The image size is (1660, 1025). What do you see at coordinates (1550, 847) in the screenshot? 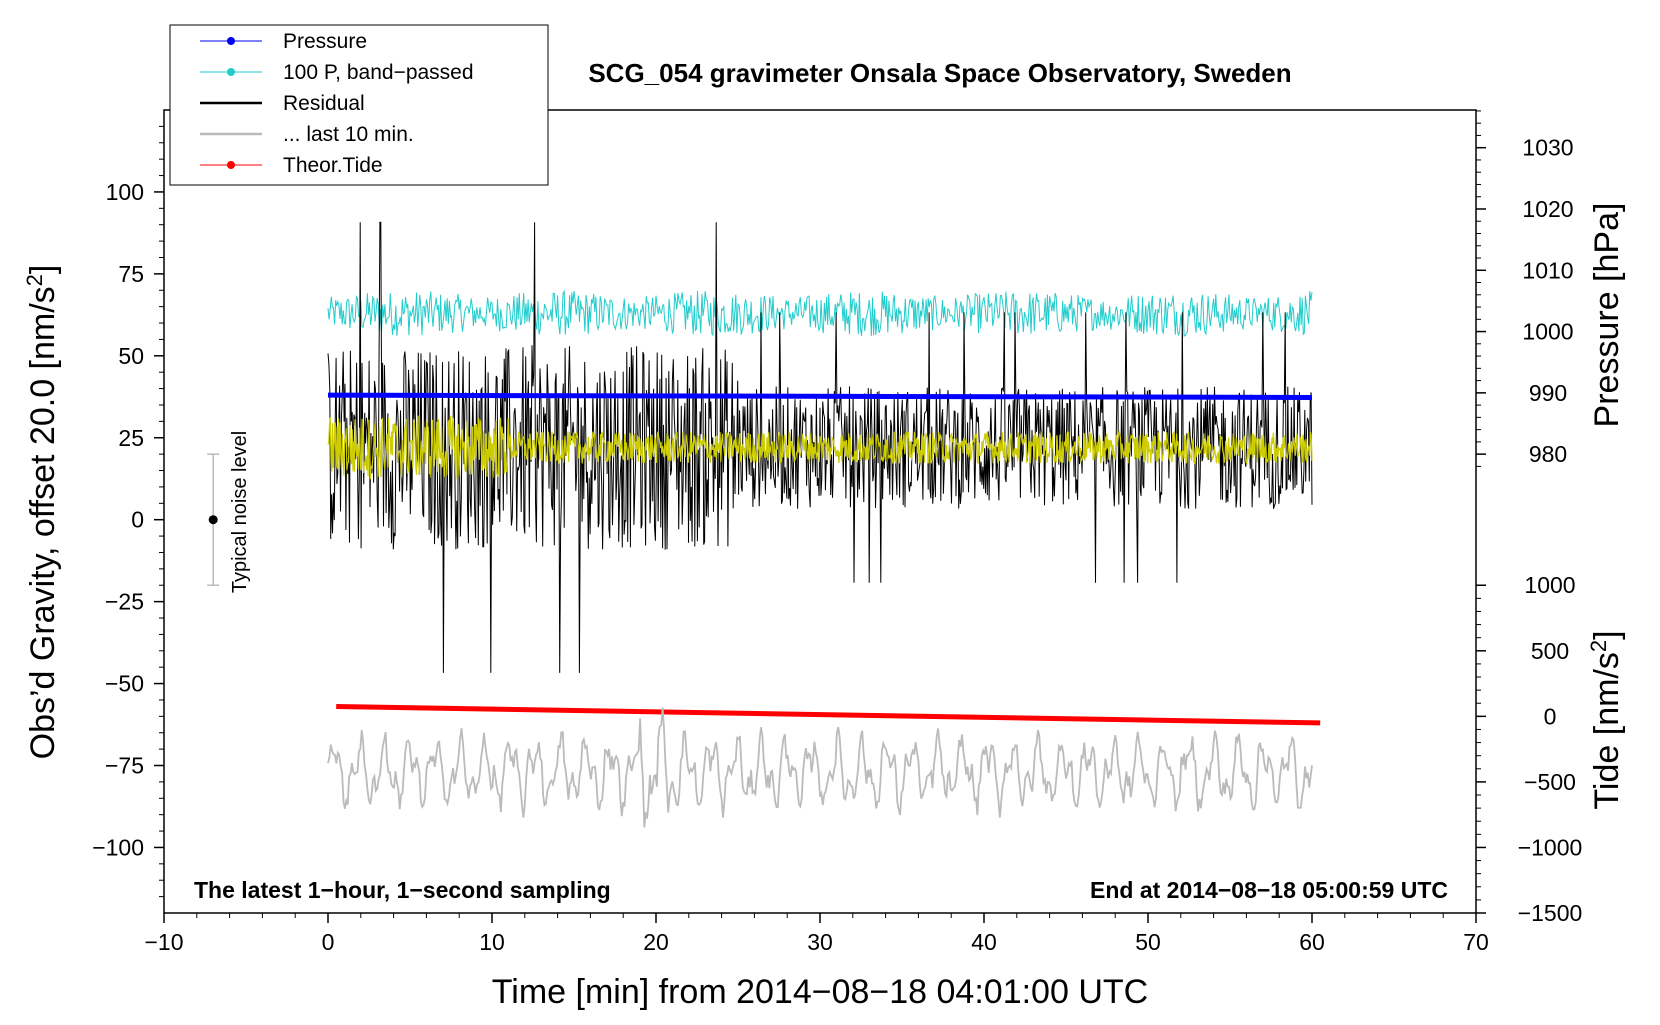
I see `tide-tick-label: −1000` at bounding box center [1550, 847].